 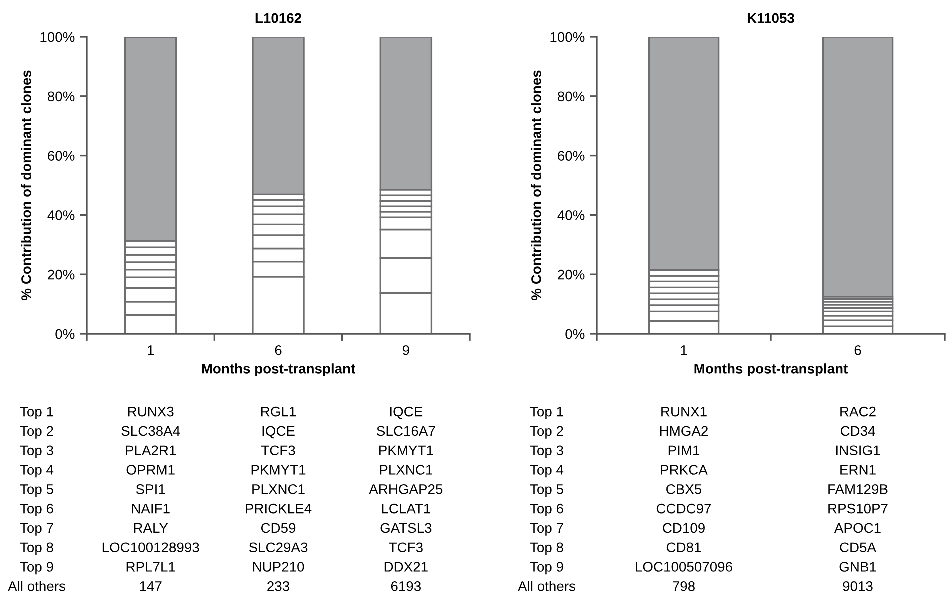 I want to click on text: ERN1, so click(x=858, y=470).